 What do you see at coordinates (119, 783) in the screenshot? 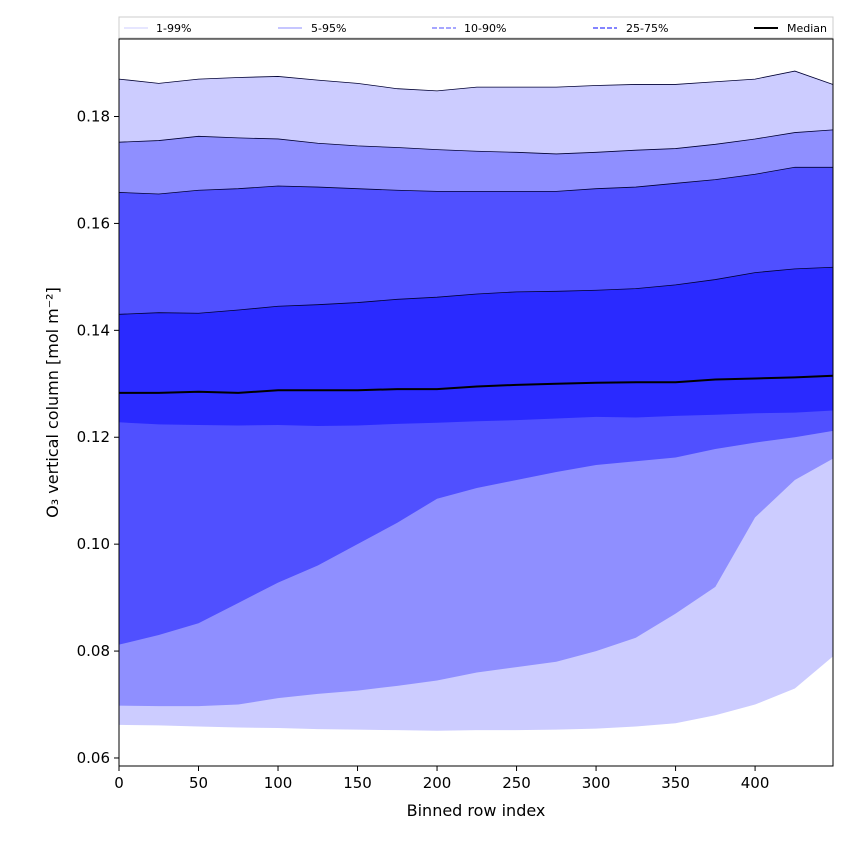
I see `x-tick-label: 0` at bounding box center [119, 783].